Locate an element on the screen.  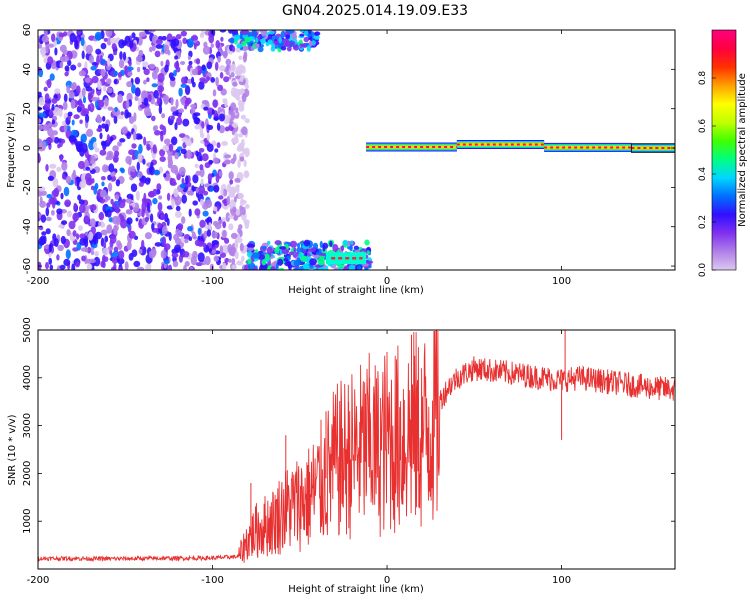
y-tick-label: 5000 is located at coordinates (27, 329).